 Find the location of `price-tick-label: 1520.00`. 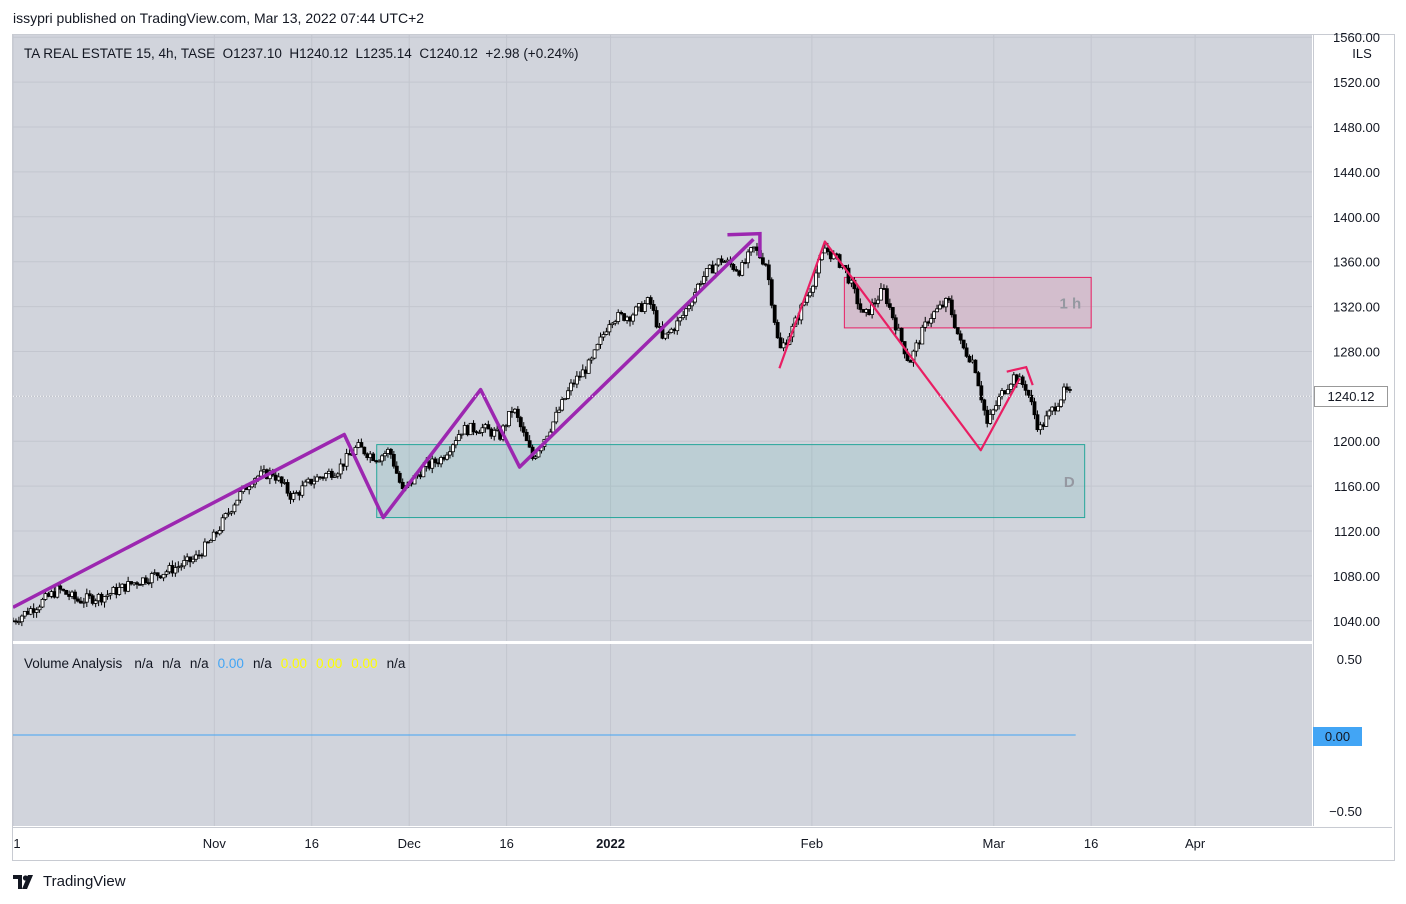

price-tick-label: 1520.00 is located at coordinates (1356, 82).